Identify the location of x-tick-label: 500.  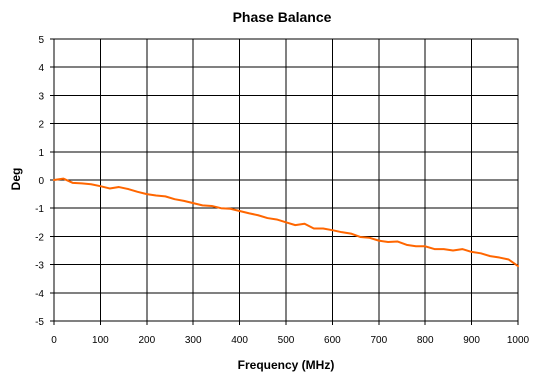
(286, 340).